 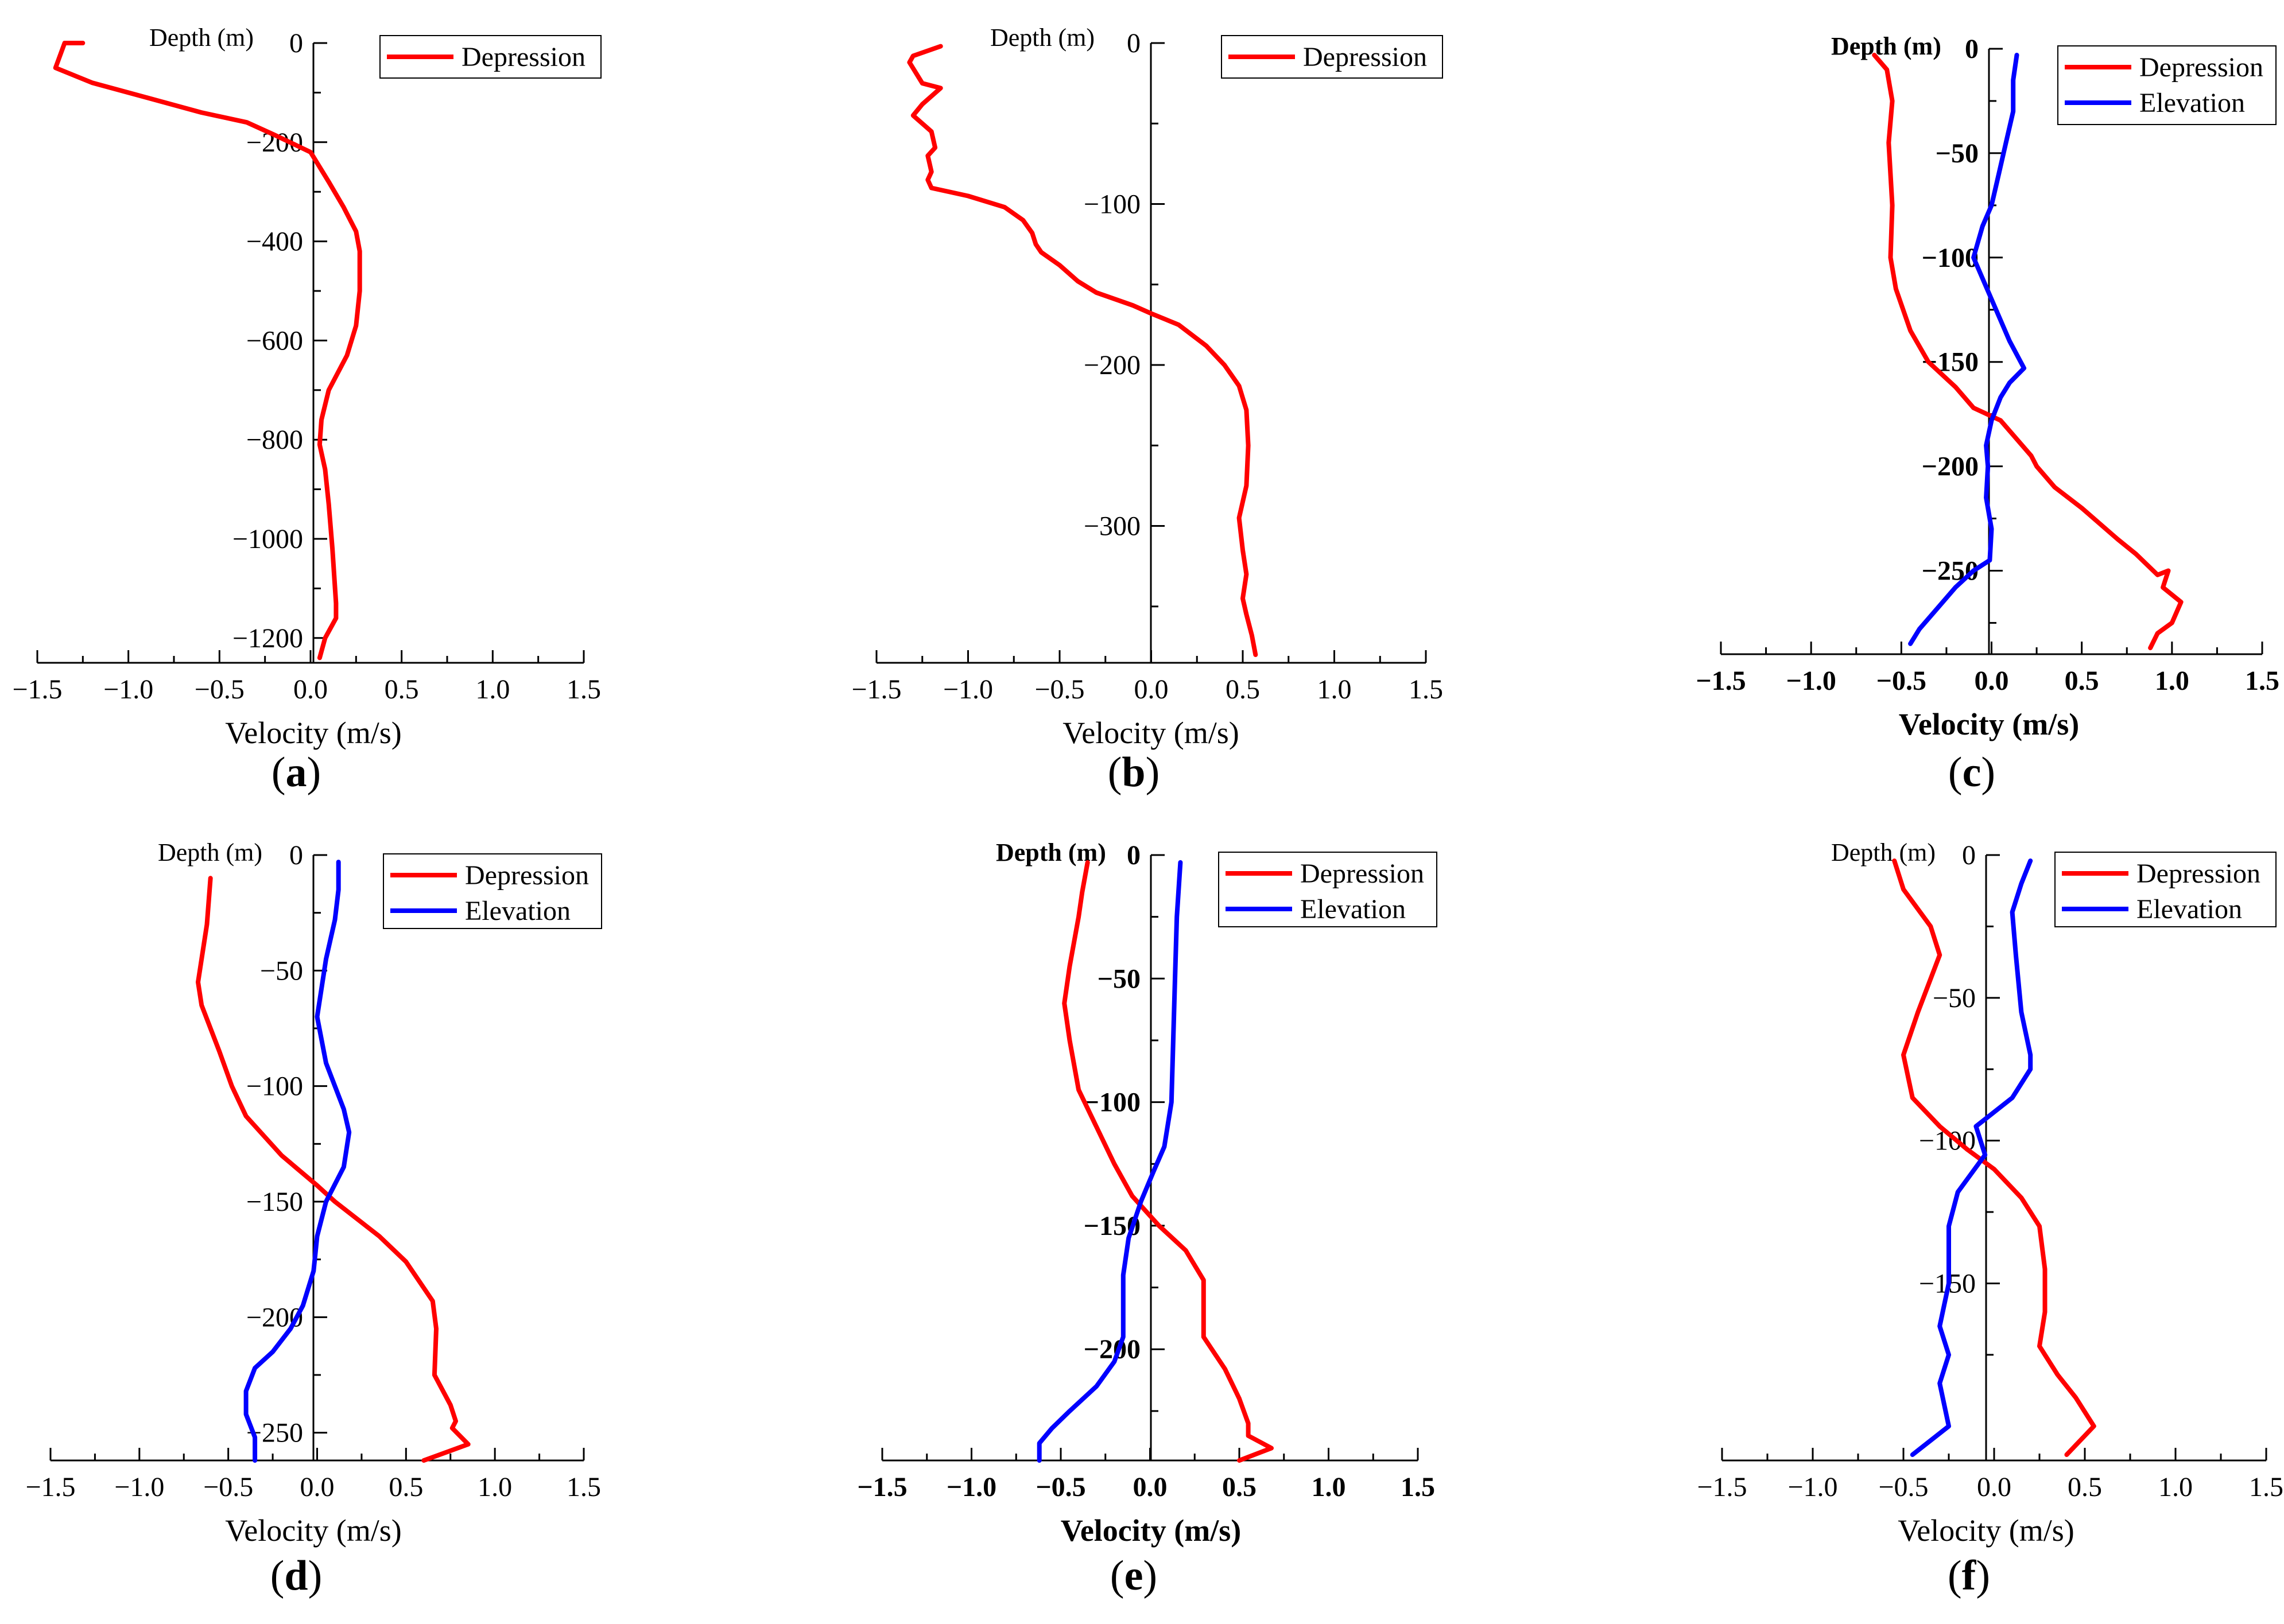 What do you see at coordinates (274, 340) in the screenshot?
I see `y-tick-label: −600` at bounding box center [274, 340].